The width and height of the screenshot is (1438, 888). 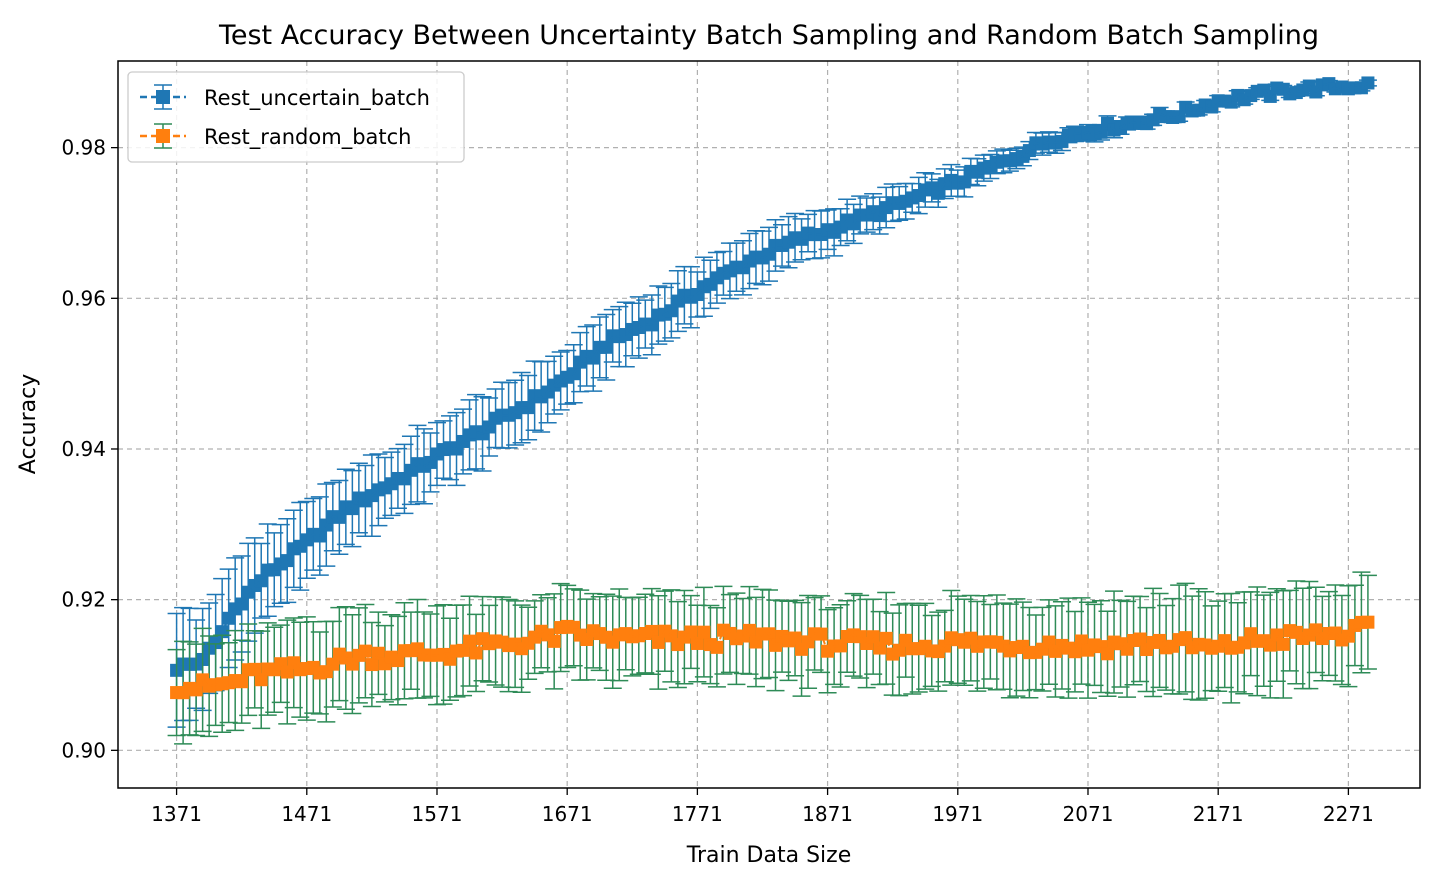 What do you see at coordinates (317, 98) in the screenshot?
I see `legend-label: Rest_uncertain_batch` at bounding box center [317, 98].